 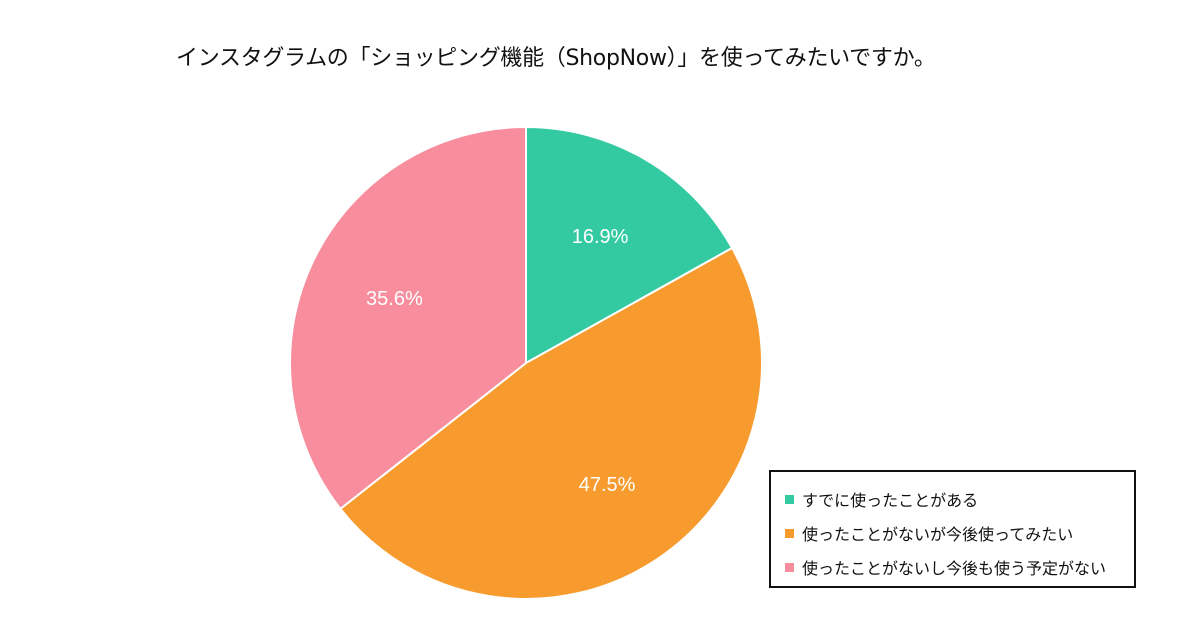 What do you see at coordinates (556, 58) in the screenshot?
I see `chart-title: インスタグラムの「ショッピング機能（ShopNow）」を使ってみたいですか。` at bounding box center [556, 58].